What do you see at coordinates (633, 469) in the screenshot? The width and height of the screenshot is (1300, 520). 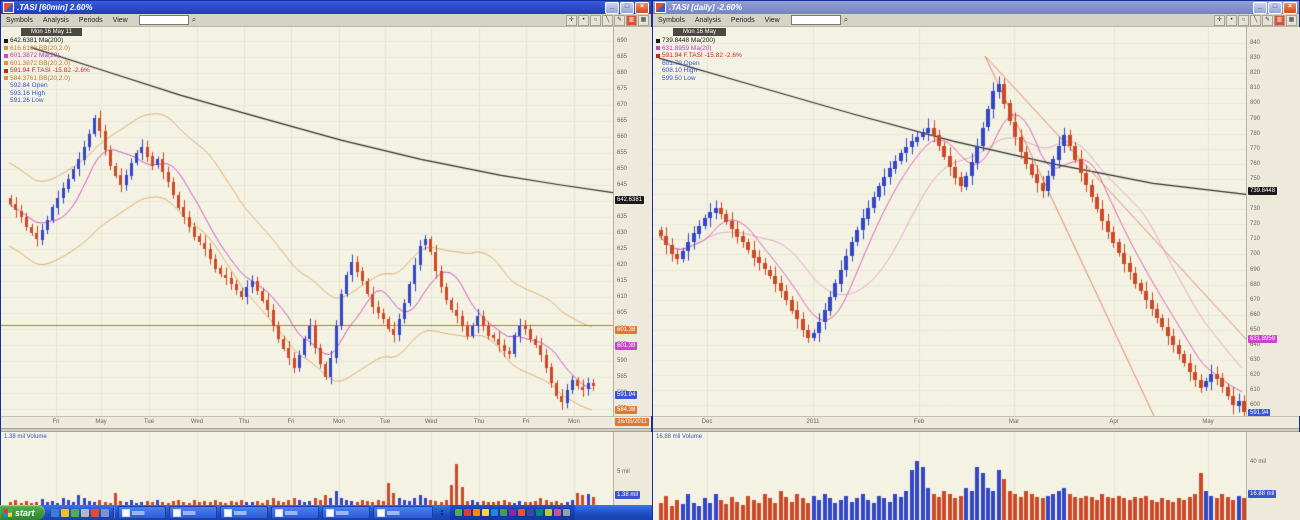 I see `volume-axis: 5 mil 1.38 mil` at bounding box center [633, 469].